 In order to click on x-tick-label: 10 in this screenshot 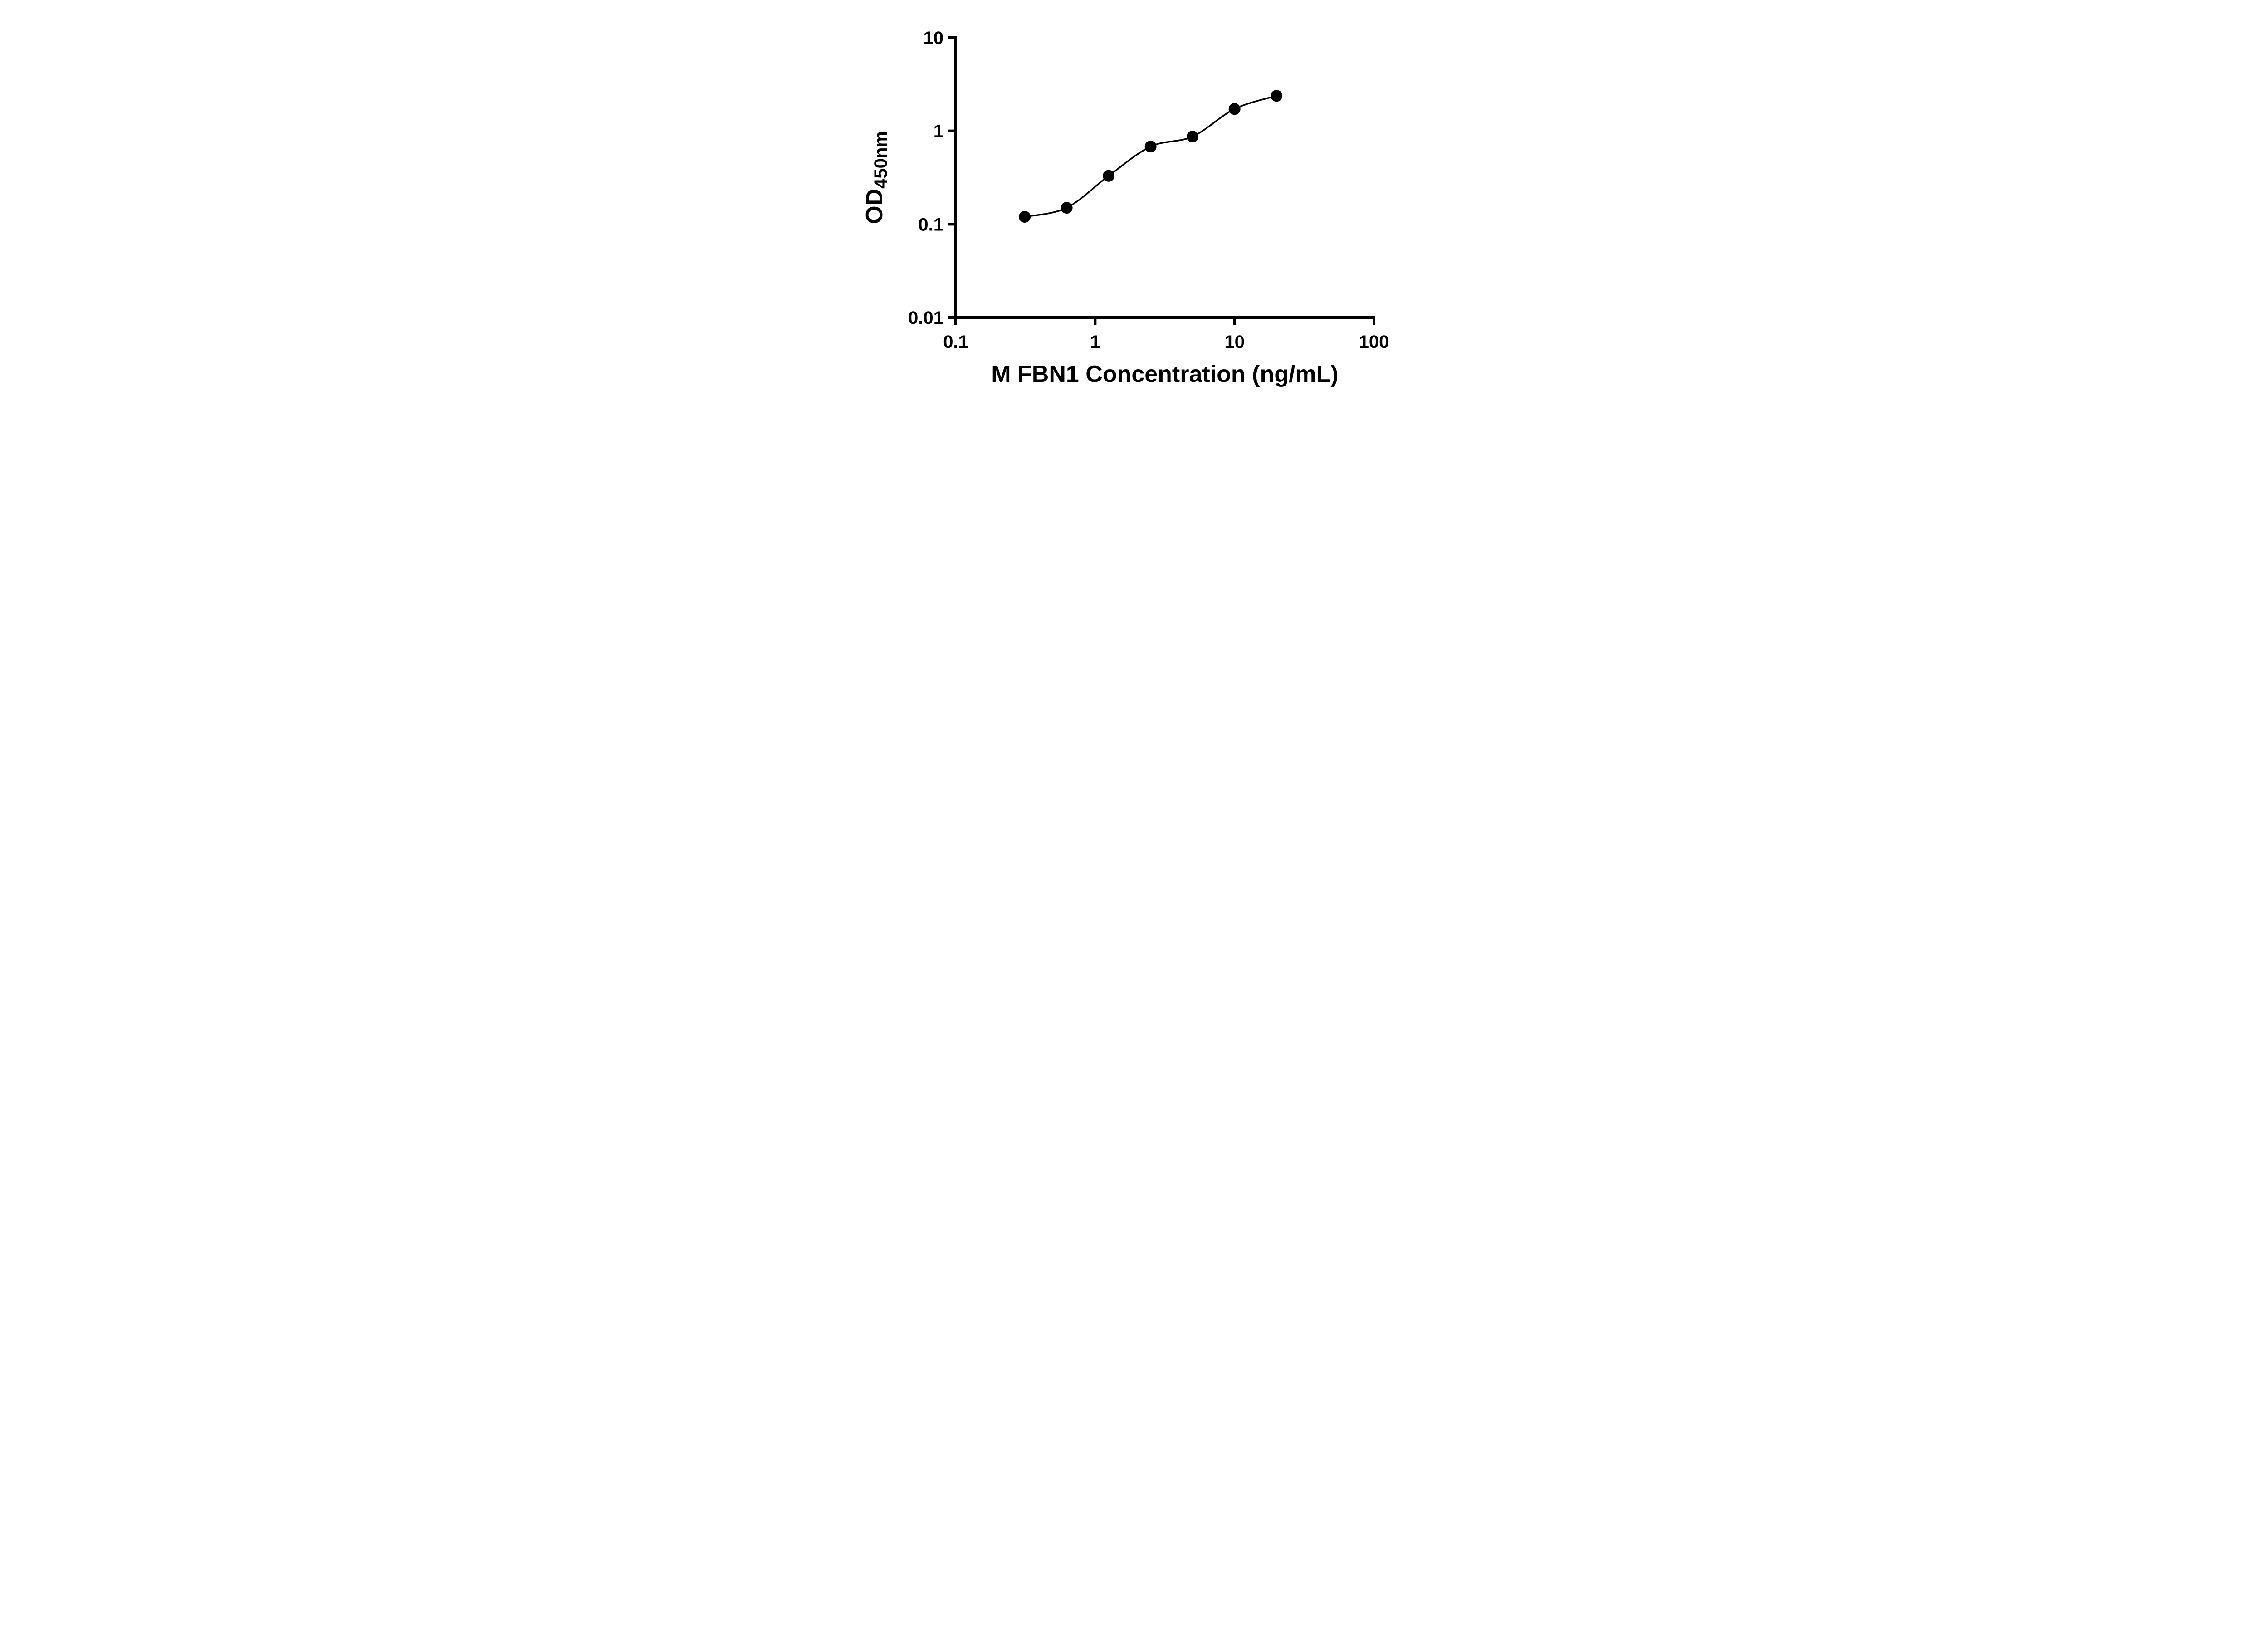, I will do `click(1235, 342)`.